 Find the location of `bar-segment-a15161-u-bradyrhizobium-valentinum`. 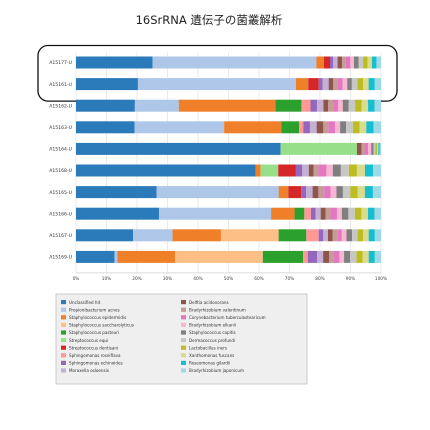

bar-segment-a15161-u-bradyrhizobium-valentinum is located at coordinates (335, 84).